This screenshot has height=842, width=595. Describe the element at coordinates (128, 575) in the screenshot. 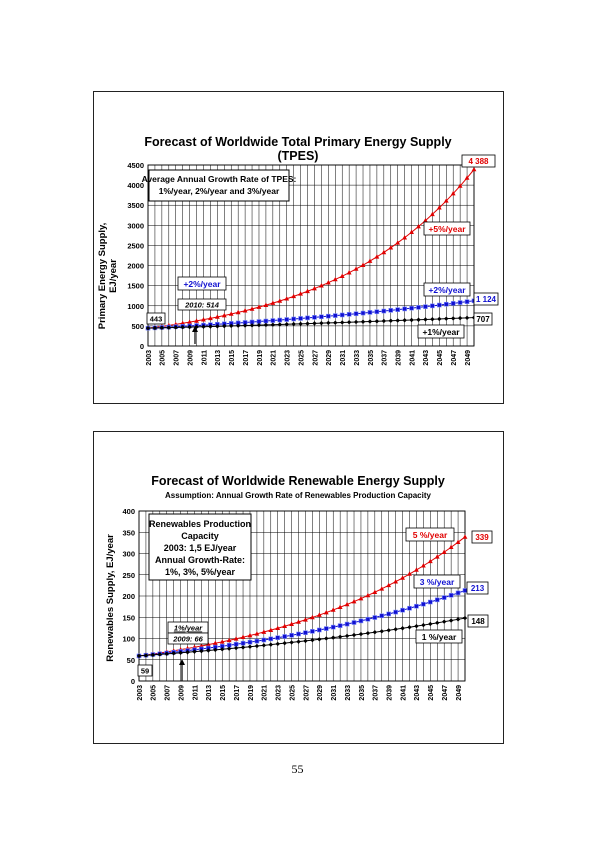

I see `y-tick-label: 250` at that location.